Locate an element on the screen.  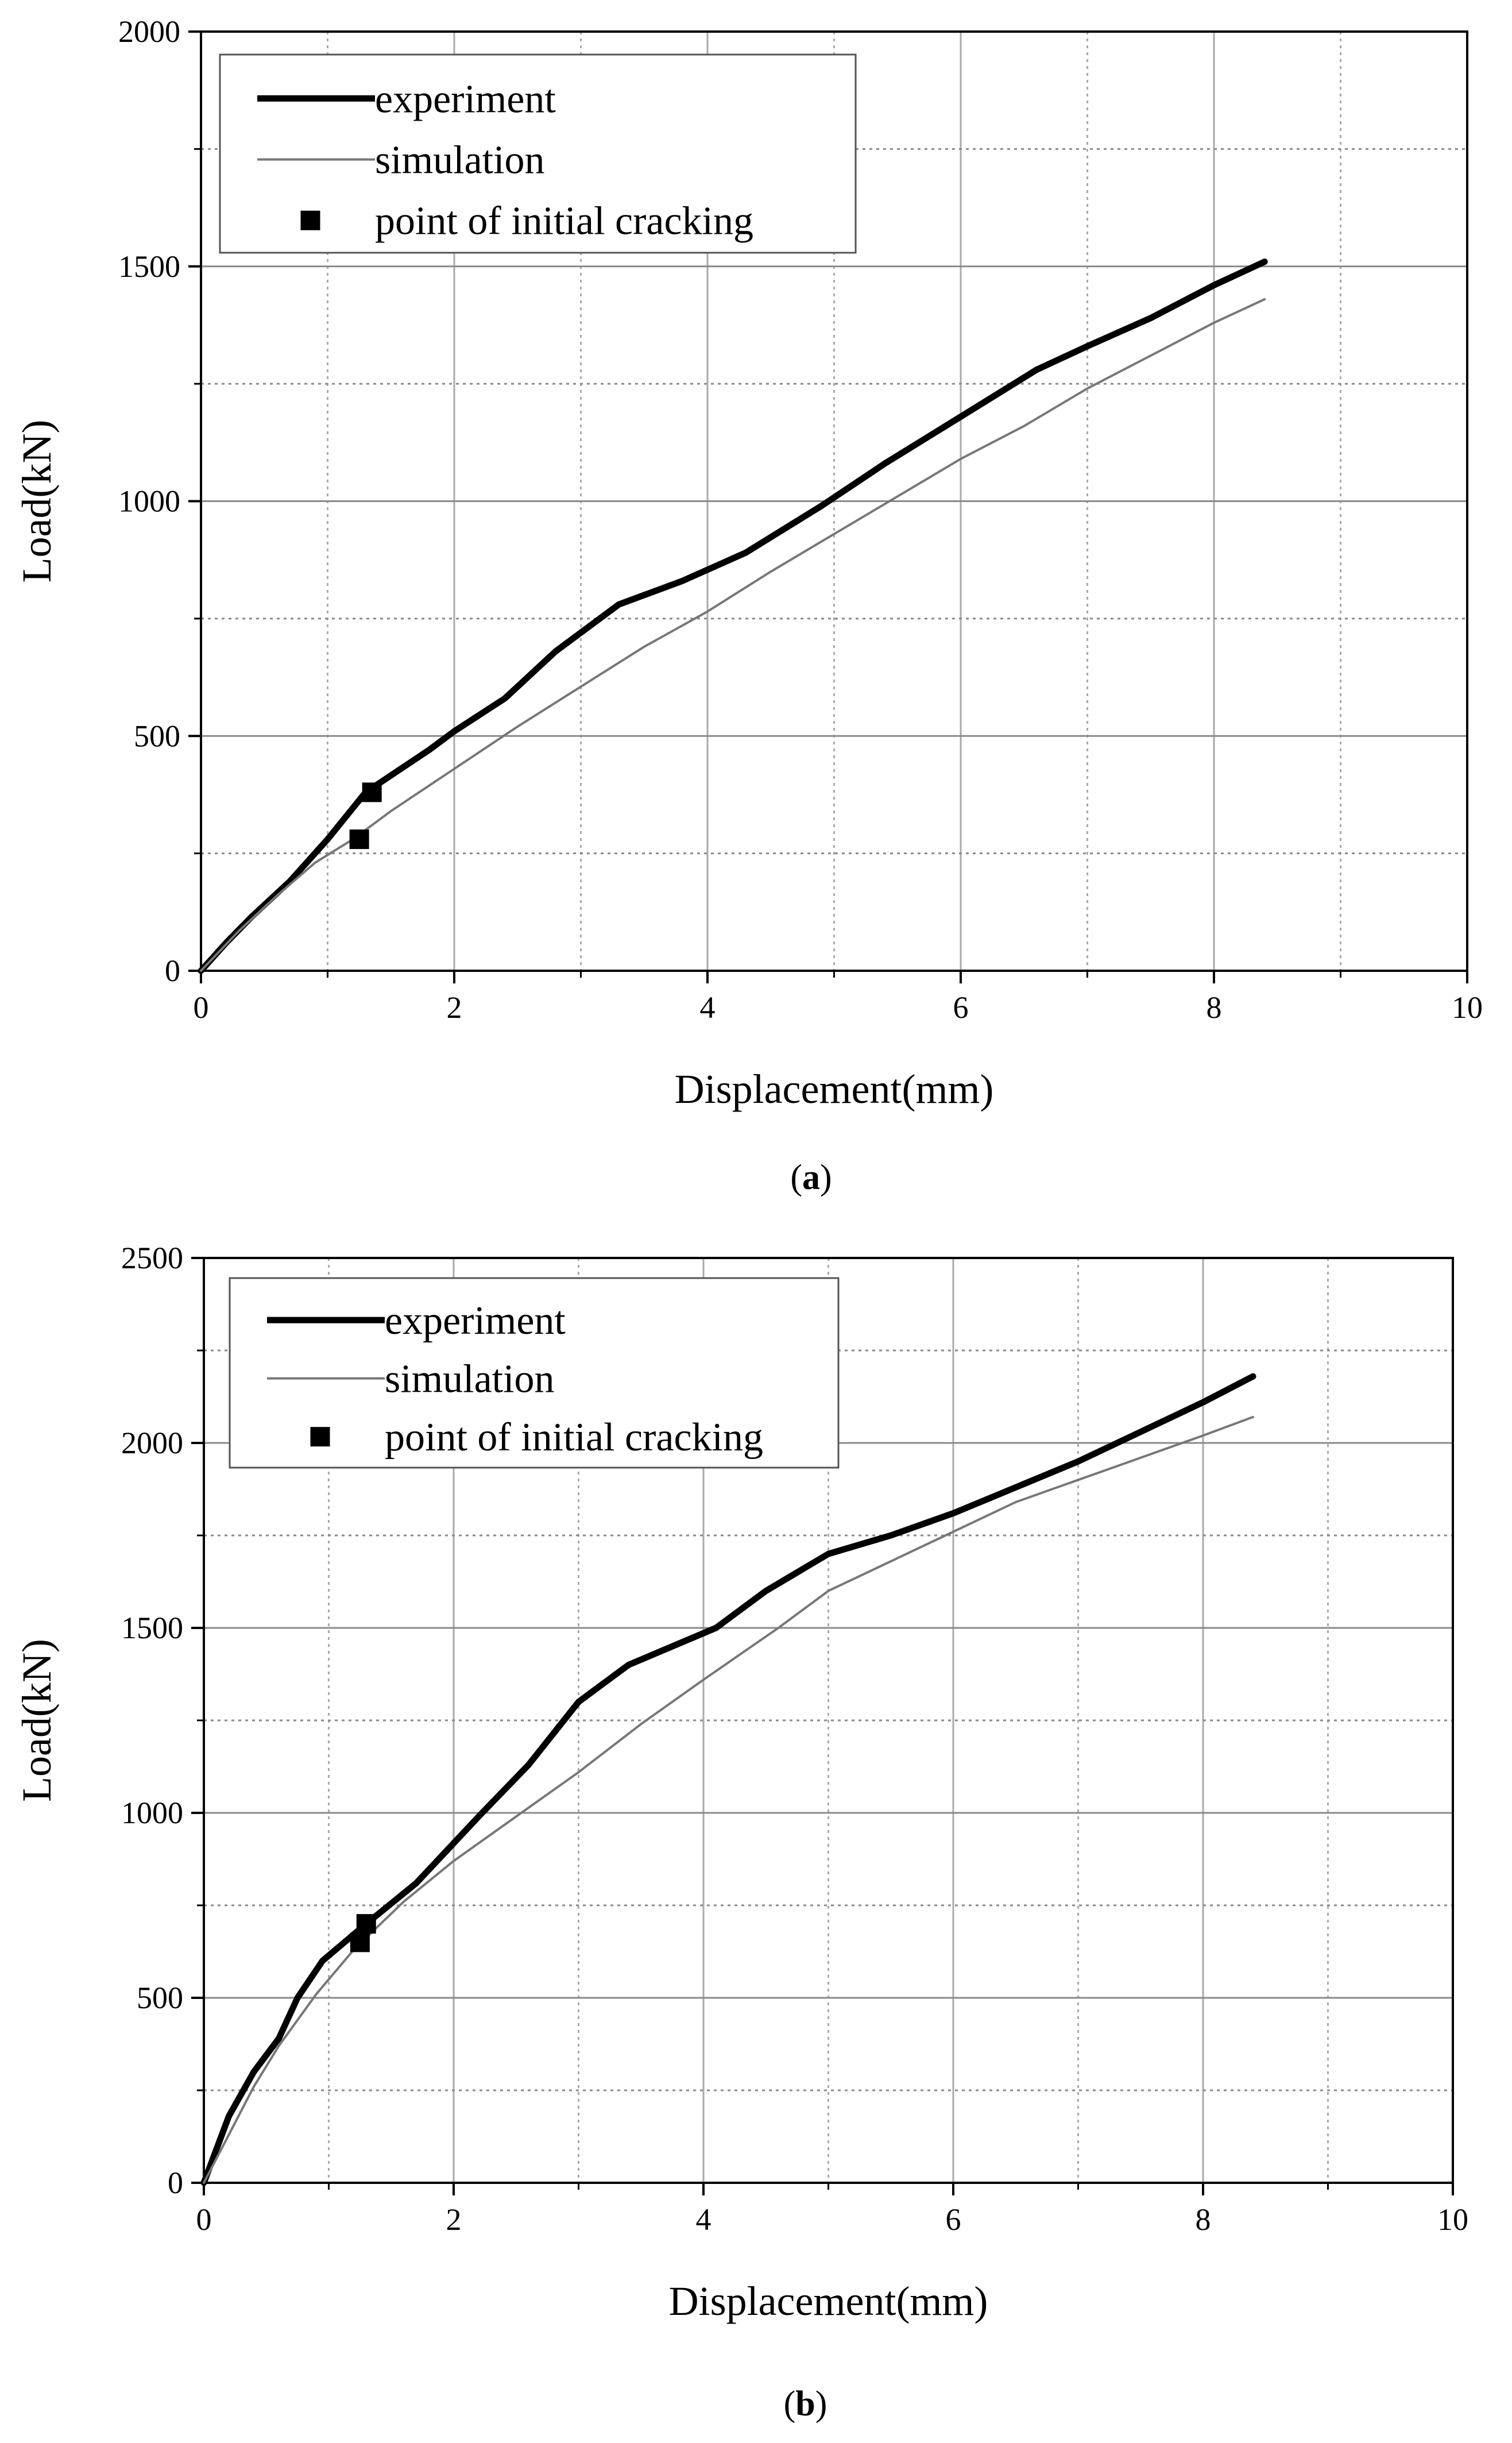
panel-label: (a) is located at coordinates (811, 1177).